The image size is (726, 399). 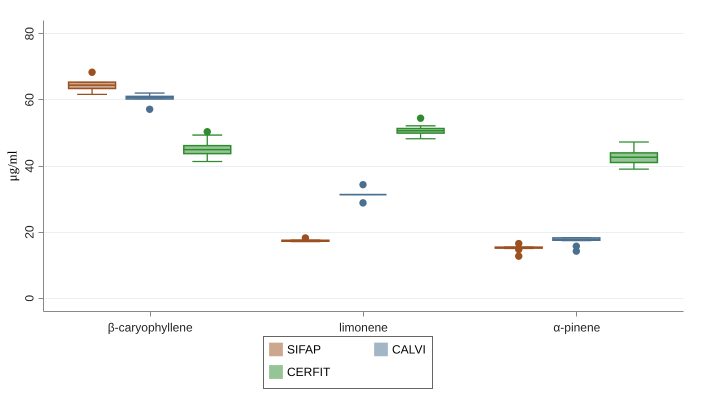 I want to click on y-tick-label: 60, so click(x=29, y=99).